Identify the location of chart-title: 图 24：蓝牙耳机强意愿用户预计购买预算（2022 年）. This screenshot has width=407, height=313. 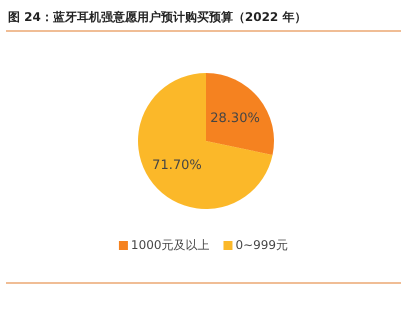
(157, 17).